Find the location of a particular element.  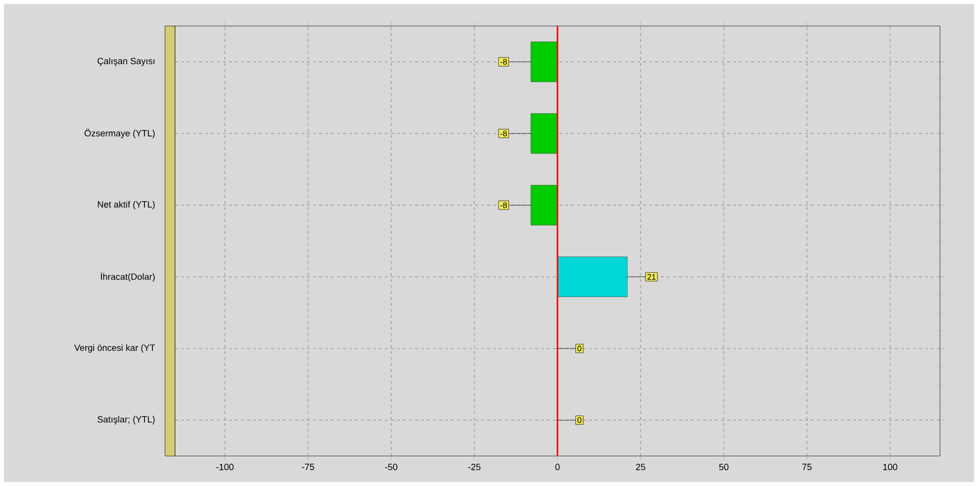

x-tick-label: 0 is located at coordinates (557, 467).